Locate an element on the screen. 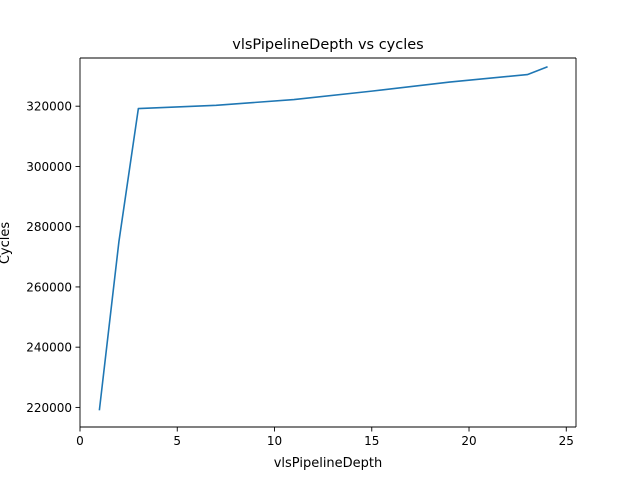  x-tick-label: 0 is located at coordinates (80, 441).